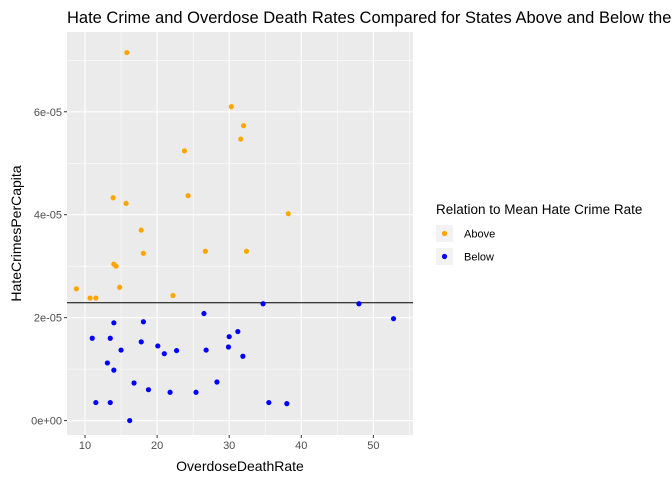  I want to click on legend-label-above: Above, so click(479, 235).